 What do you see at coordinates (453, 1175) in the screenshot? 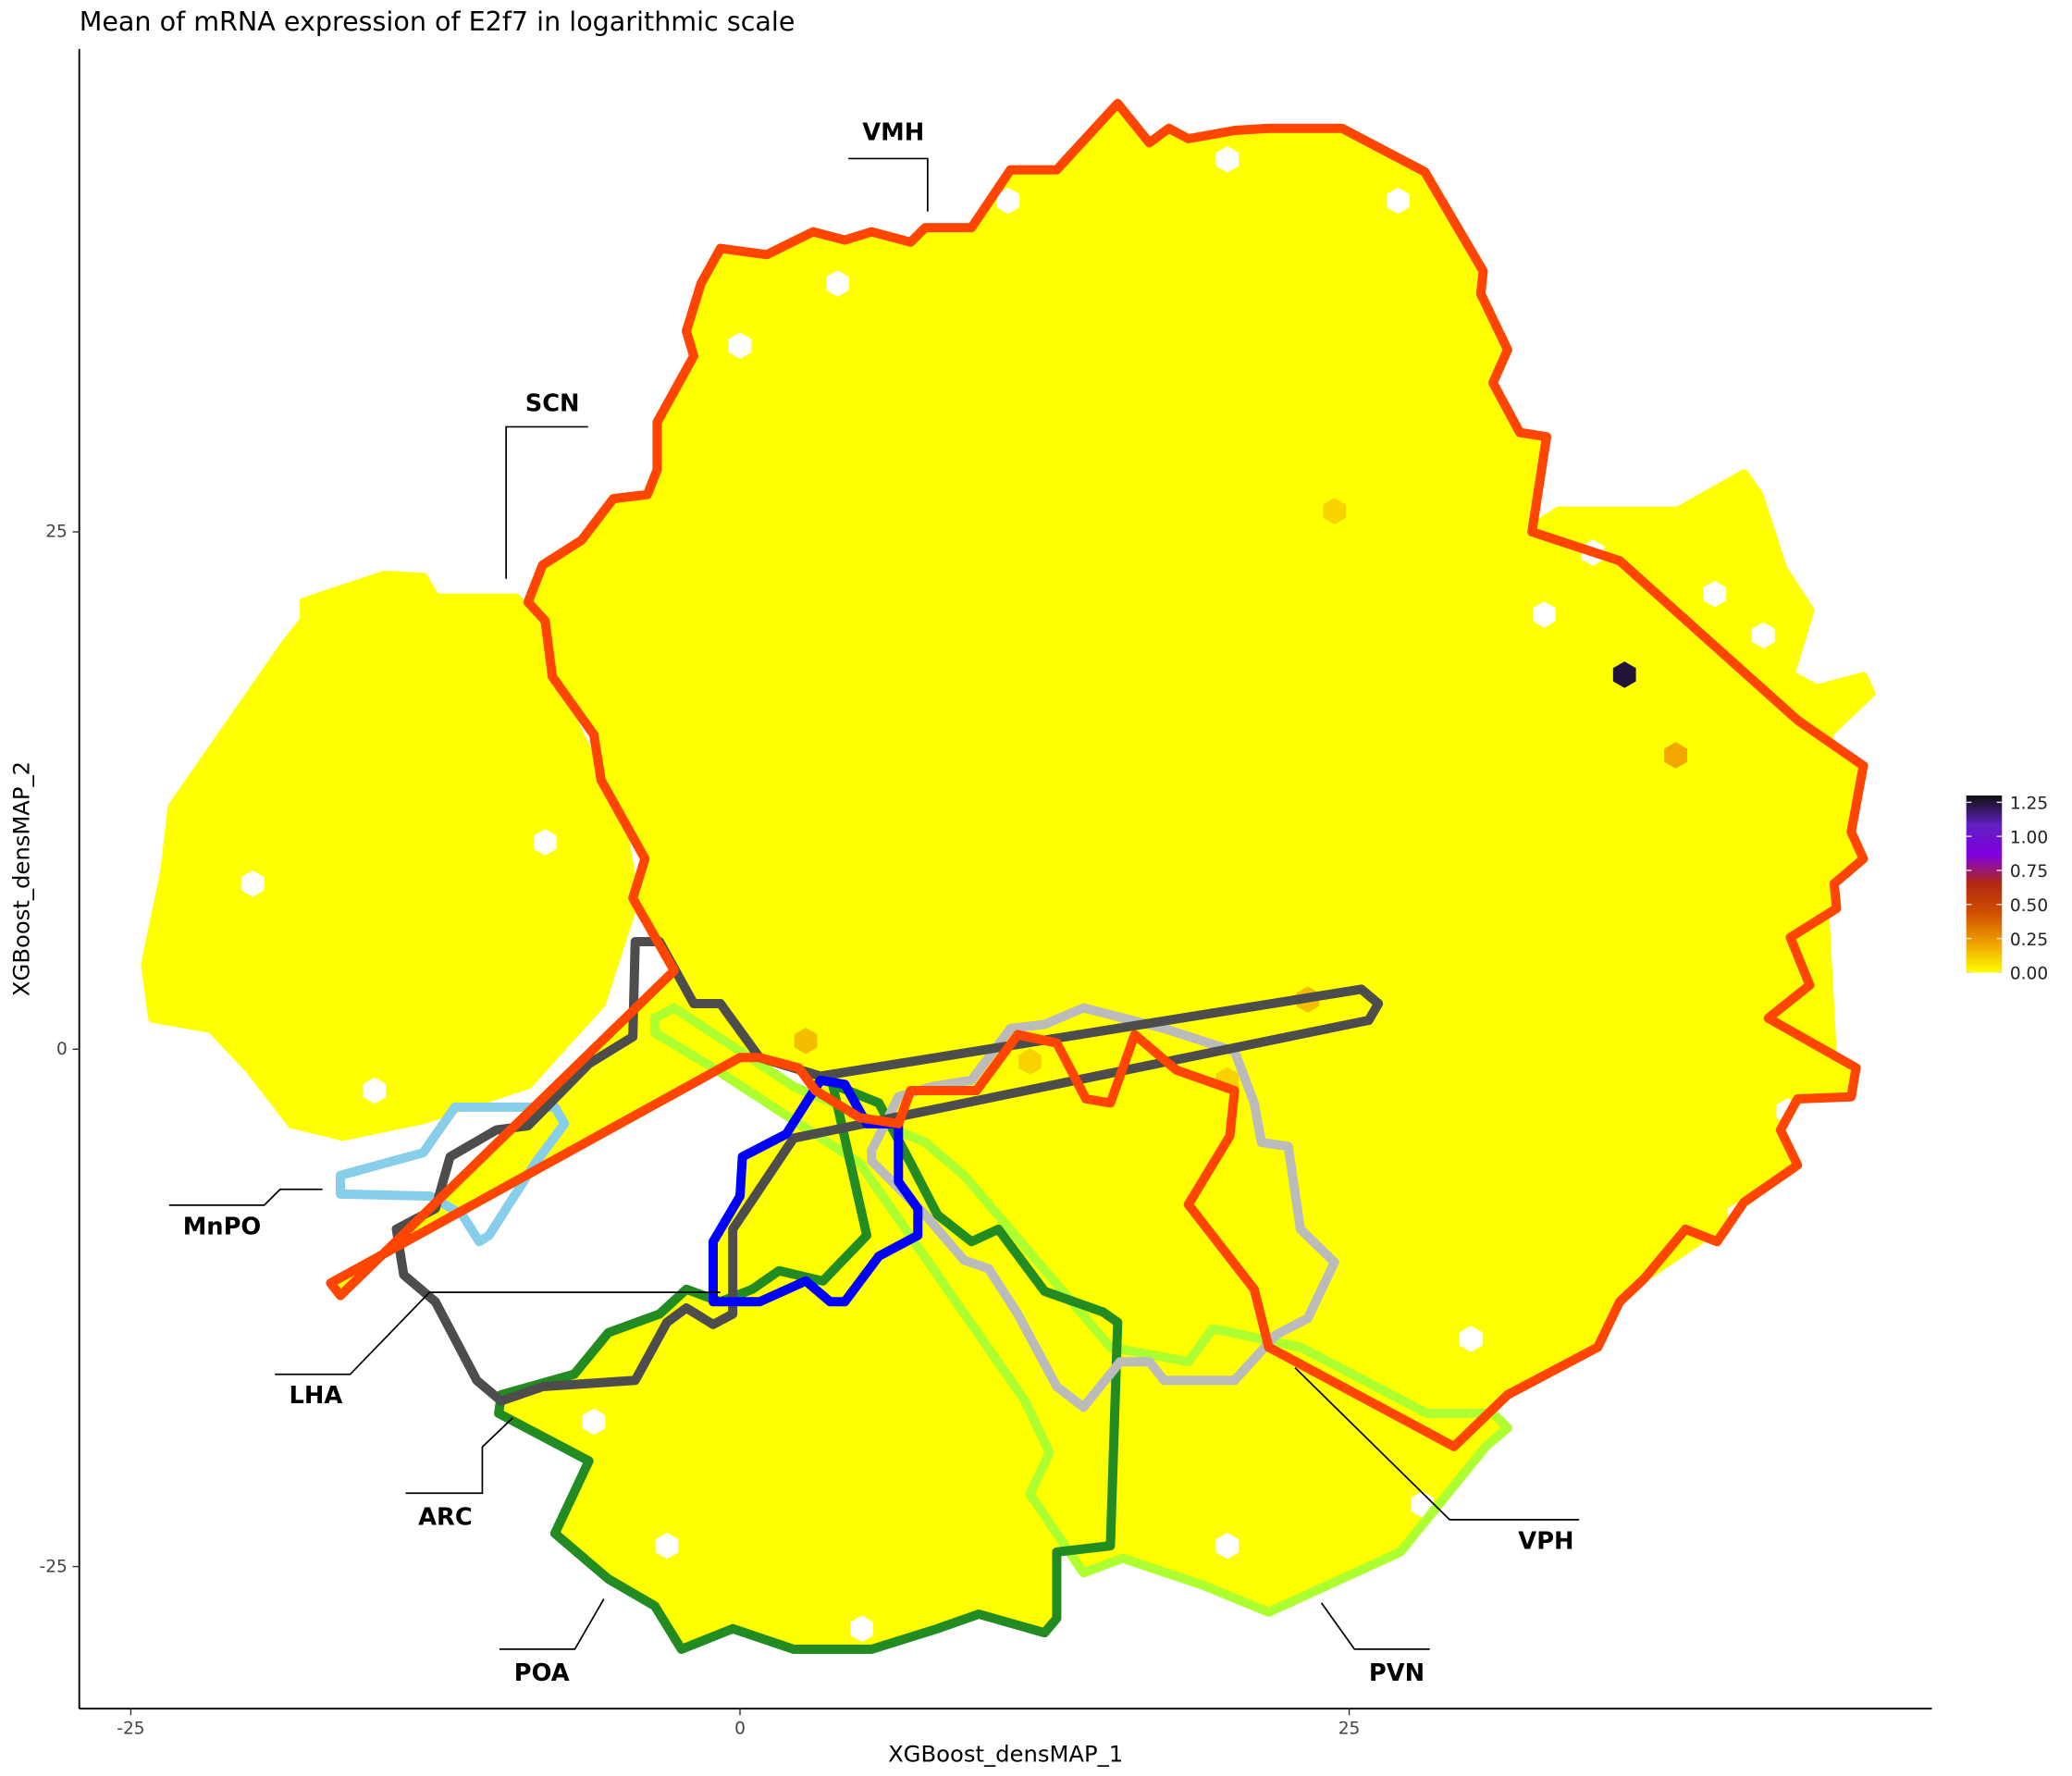
I see `outline-mnpo` at bounding box center [453, 1175].